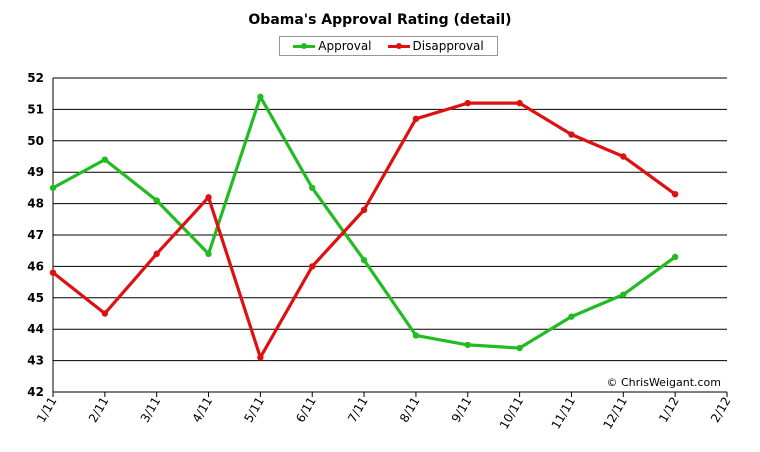 Image resolution: width=760 pixels, height=452 pixels. What do you see at coordinates (511, 413) in the screenshot?
I see `x-tick-label: 10/11` at bounding box center [511, 413].